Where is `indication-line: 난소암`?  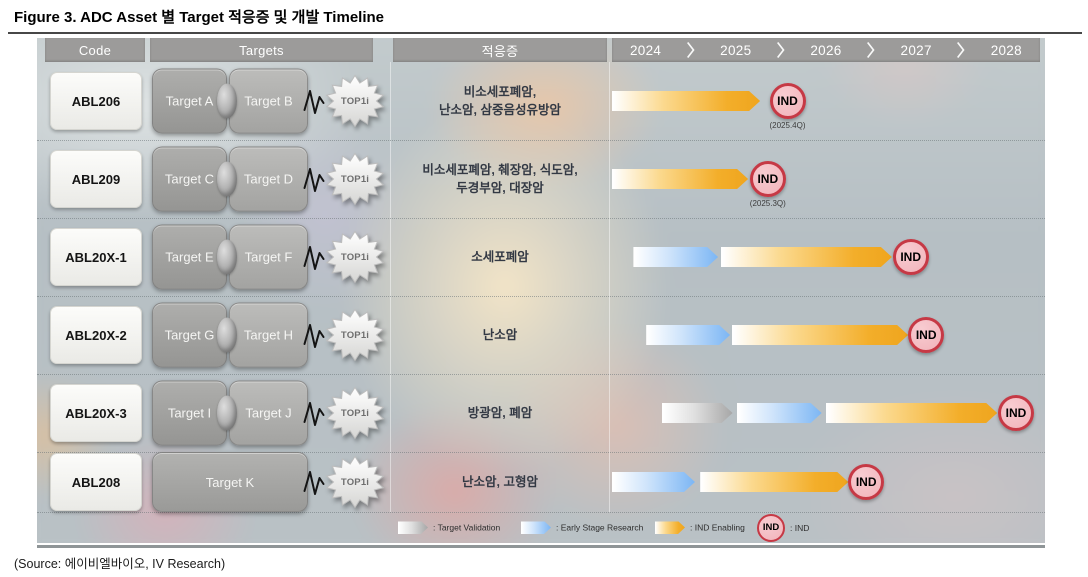 indication-line: 난소암 is located at coordinates (500, 334).